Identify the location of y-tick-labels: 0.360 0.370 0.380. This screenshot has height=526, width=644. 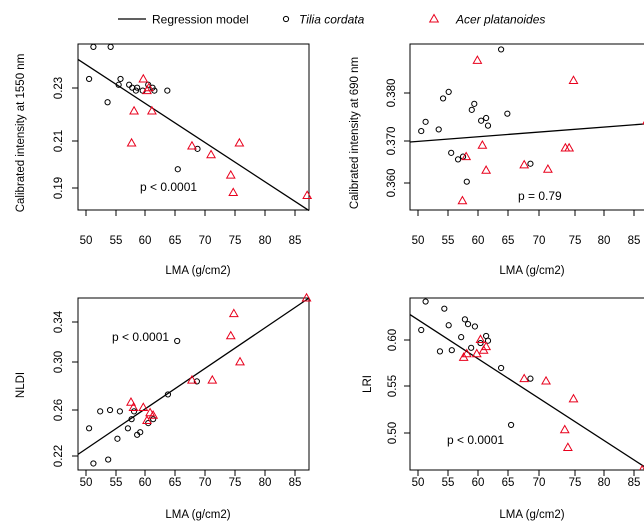
(392, 138).